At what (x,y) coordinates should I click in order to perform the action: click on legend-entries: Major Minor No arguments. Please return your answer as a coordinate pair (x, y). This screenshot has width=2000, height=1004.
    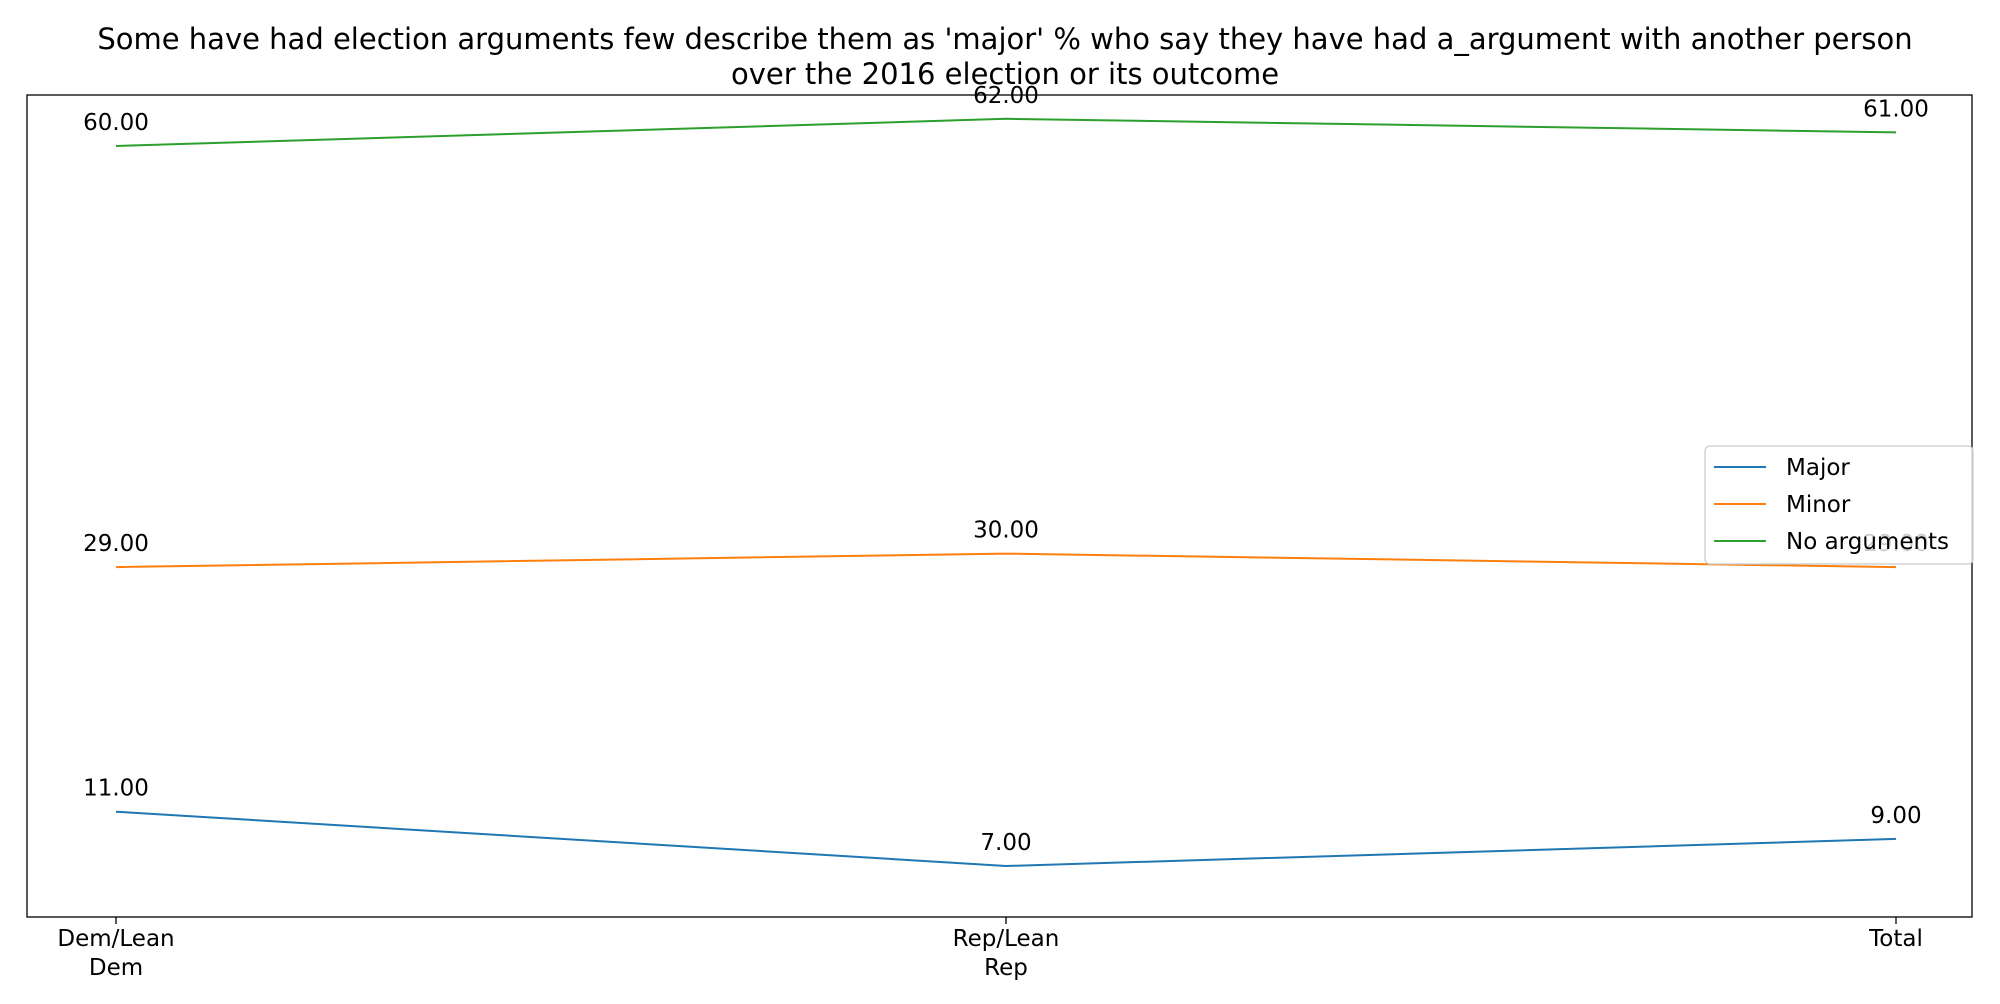
    Looking at the image, I should click on (1831, 505).